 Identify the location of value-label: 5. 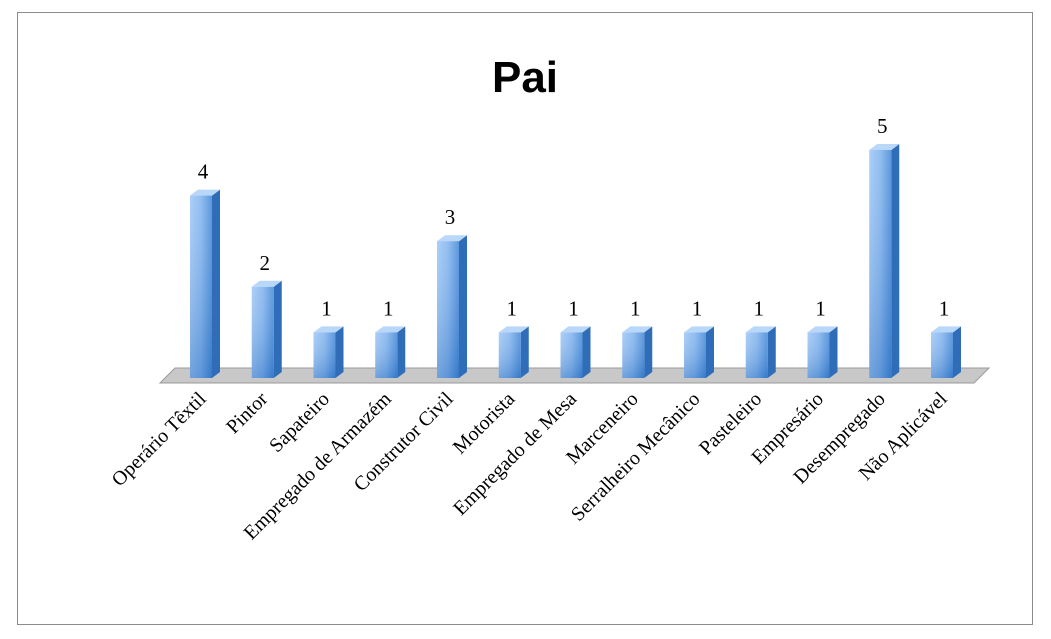
(882, 126).